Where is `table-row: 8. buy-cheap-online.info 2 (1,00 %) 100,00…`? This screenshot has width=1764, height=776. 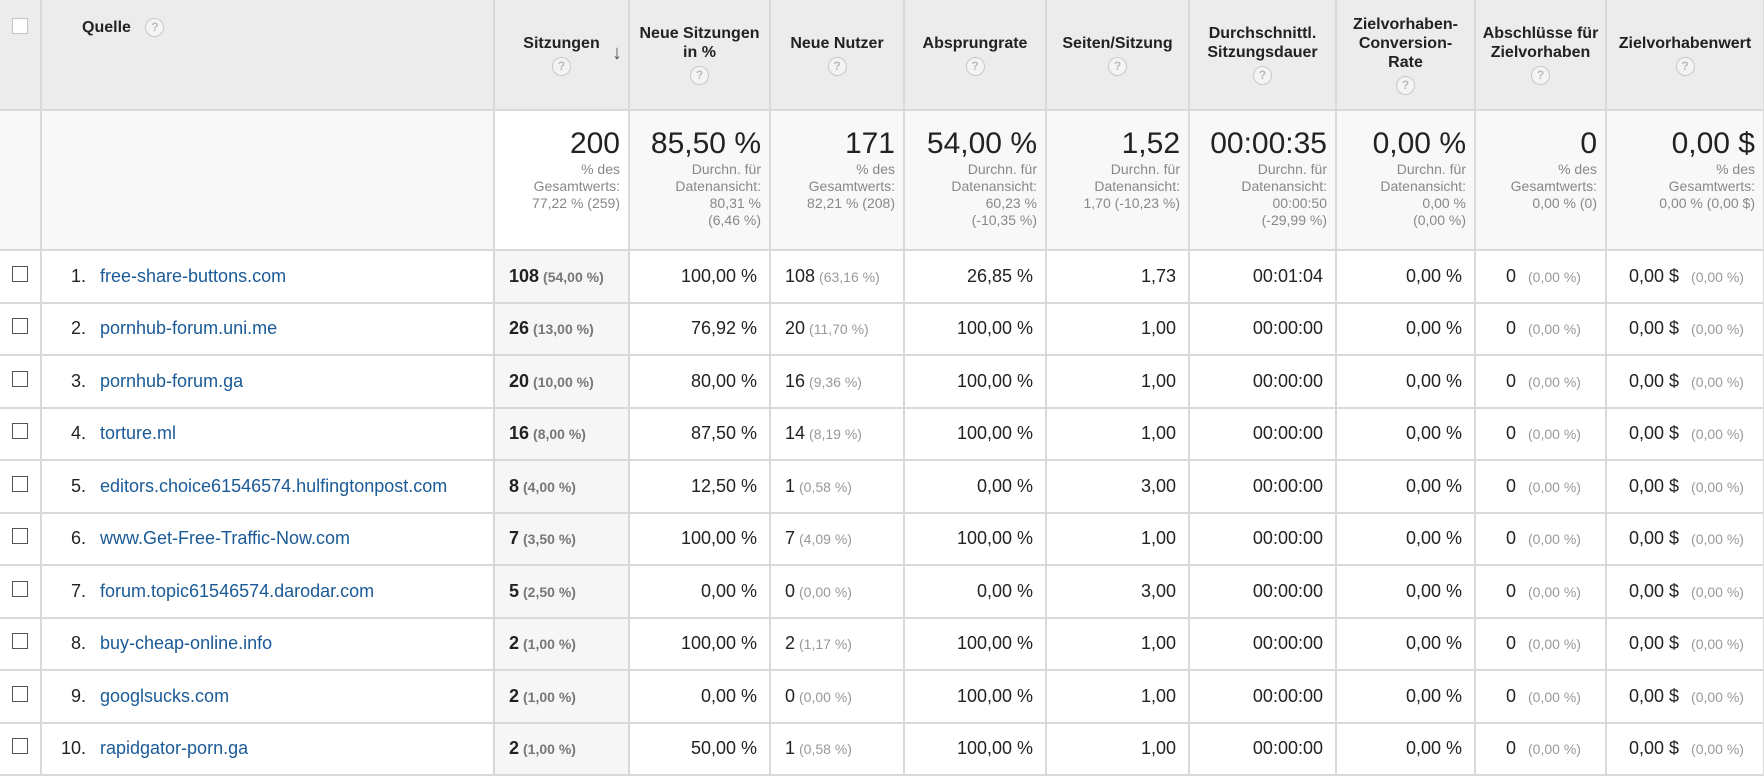 table-row: 8. buy-cheap-online.info 2 (1,00 %) 100,00… is located at coordinates (882, 644).